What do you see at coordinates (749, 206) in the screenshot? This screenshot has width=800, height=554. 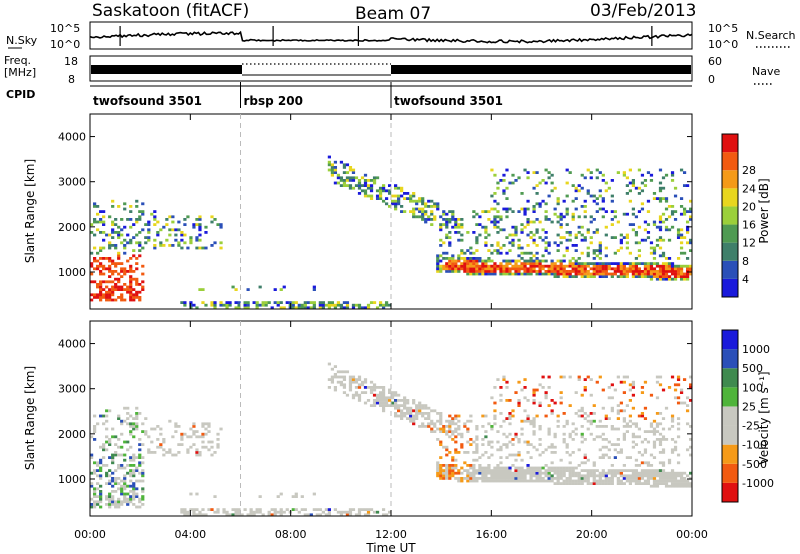 I see `colorbar-tick-label: 20` at bounding box center [749, 206].